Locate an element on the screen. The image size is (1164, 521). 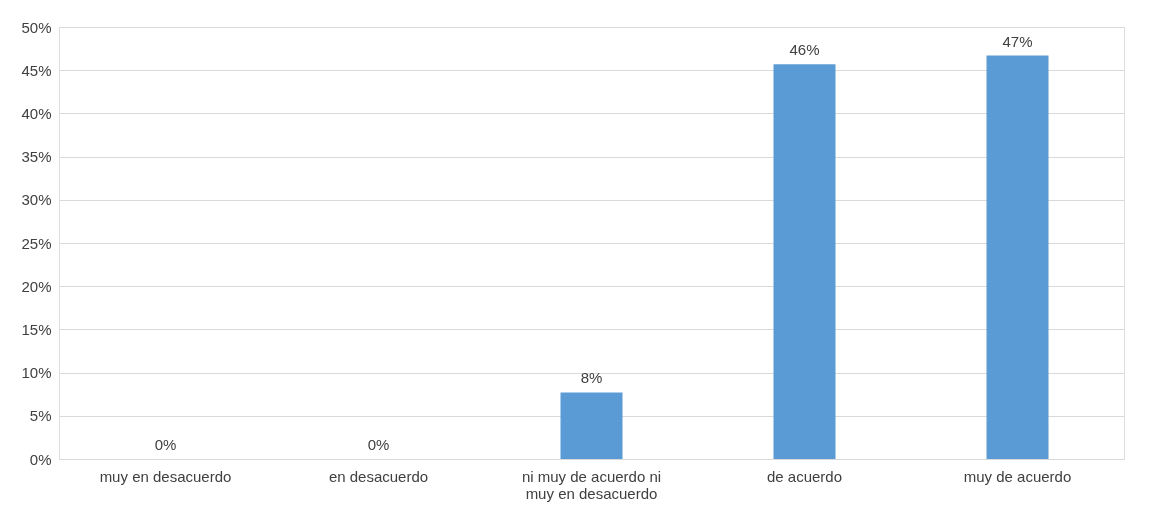
y-tick-label: 35% is located at coordinates (36, 157).